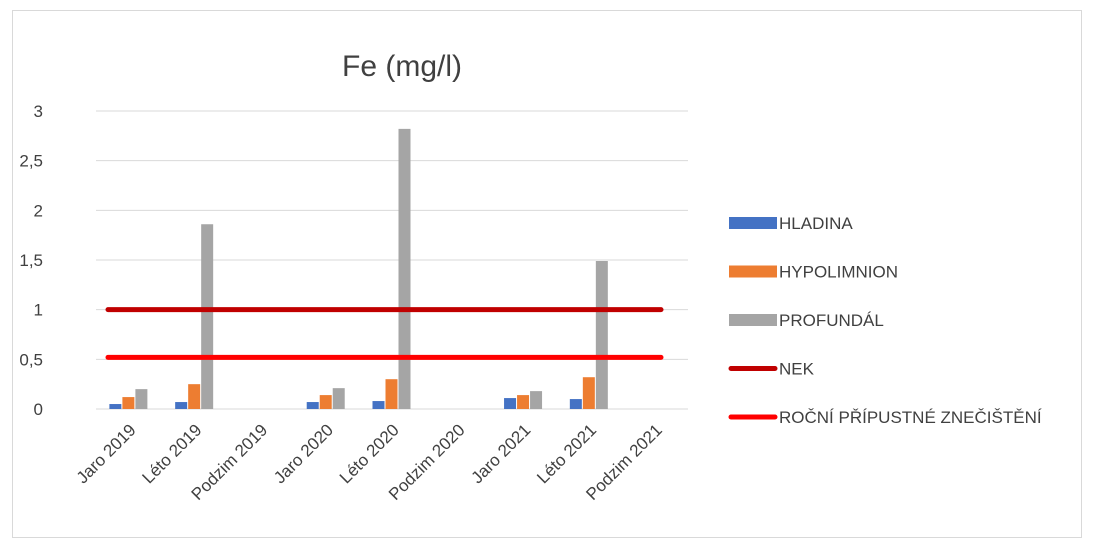 Image resolution: width=1094 pixels, height=544 pixels. I want to click on chart-title: Fe (mg/l), so click(402, 66).